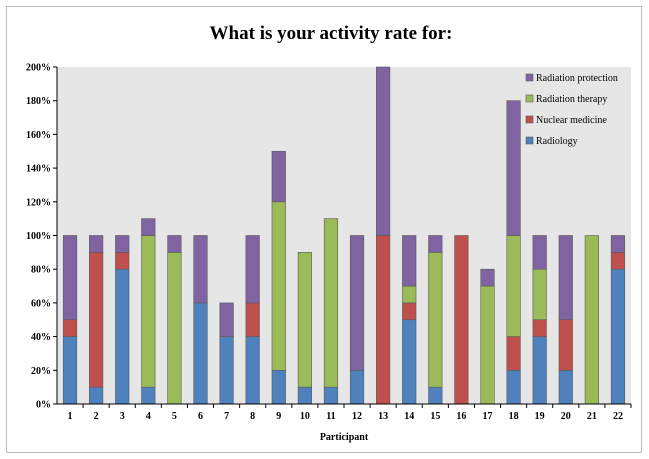  Describe the element at coordinates (344, 437) in the screenshot. I see `x-axis-label: Participant` at that location.